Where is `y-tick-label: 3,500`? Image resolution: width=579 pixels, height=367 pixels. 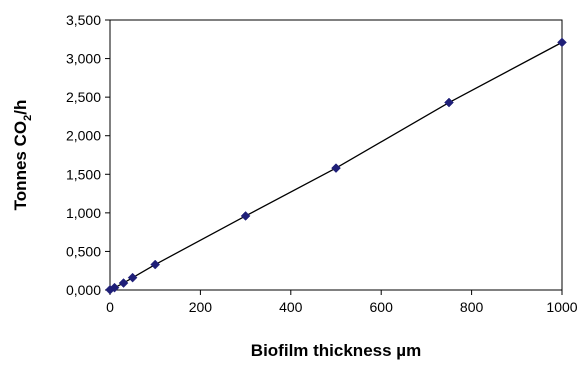 y-tick-label: 3,500 is located at coordinates (83, 20).